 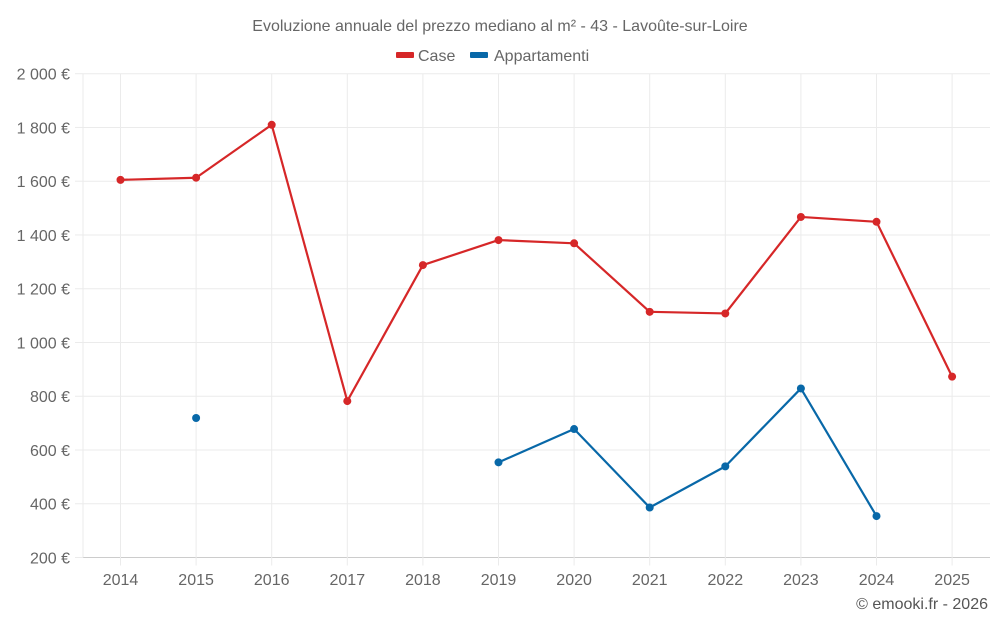 What do you see at coordinates (272, 580) in the screenshot?
I see `x-tick-label: 2016` at bounding box center [272, 580].